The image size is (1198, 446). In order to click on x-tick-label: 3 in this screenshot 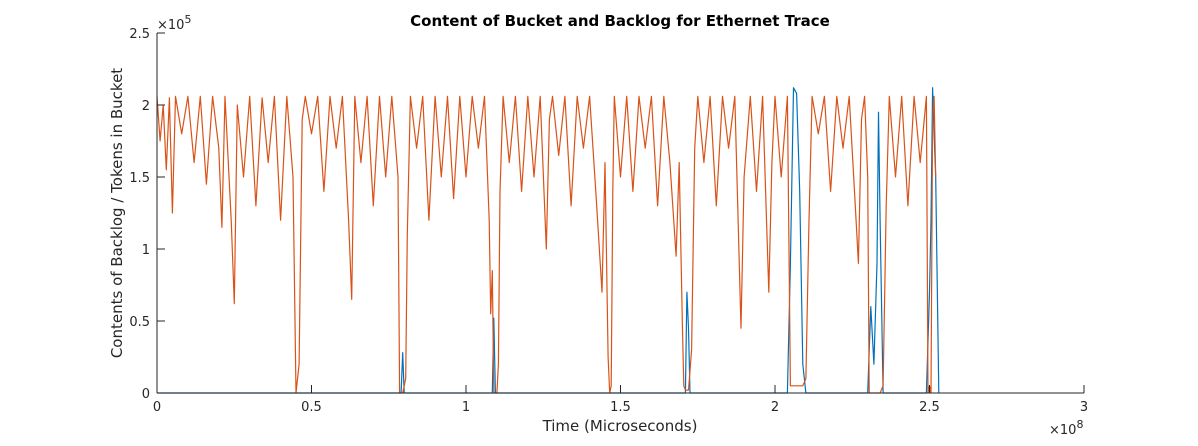, I will do `click(1084, 407)`.